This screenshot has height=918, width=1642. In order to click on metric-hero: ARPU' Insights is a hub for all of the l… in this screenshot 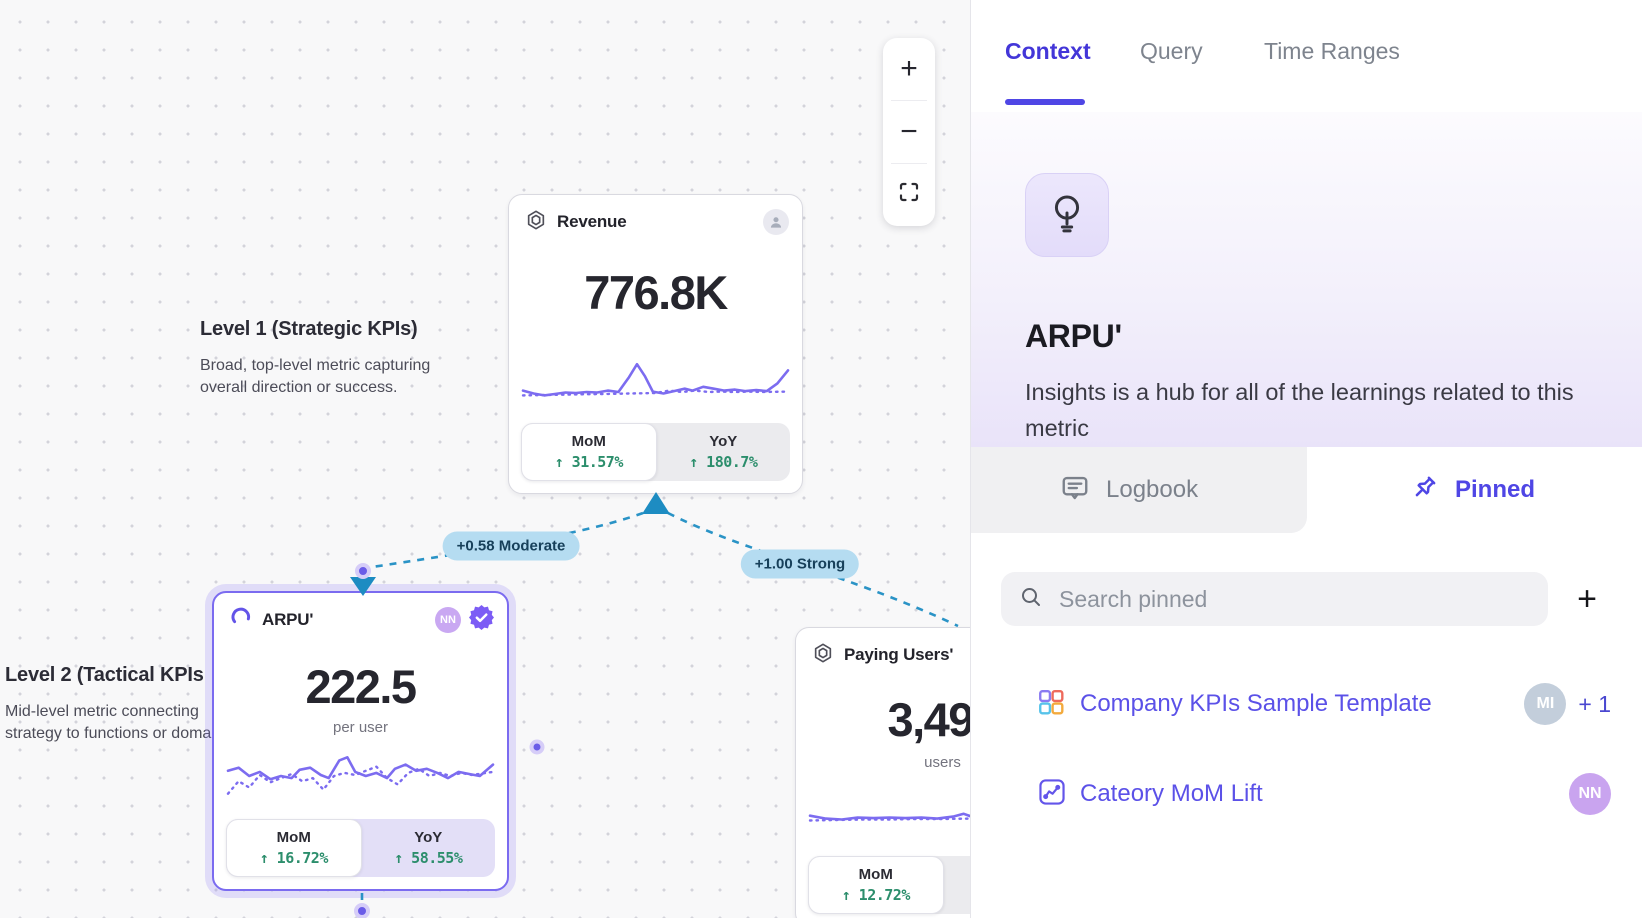, I will do `click(1306, 279)`.